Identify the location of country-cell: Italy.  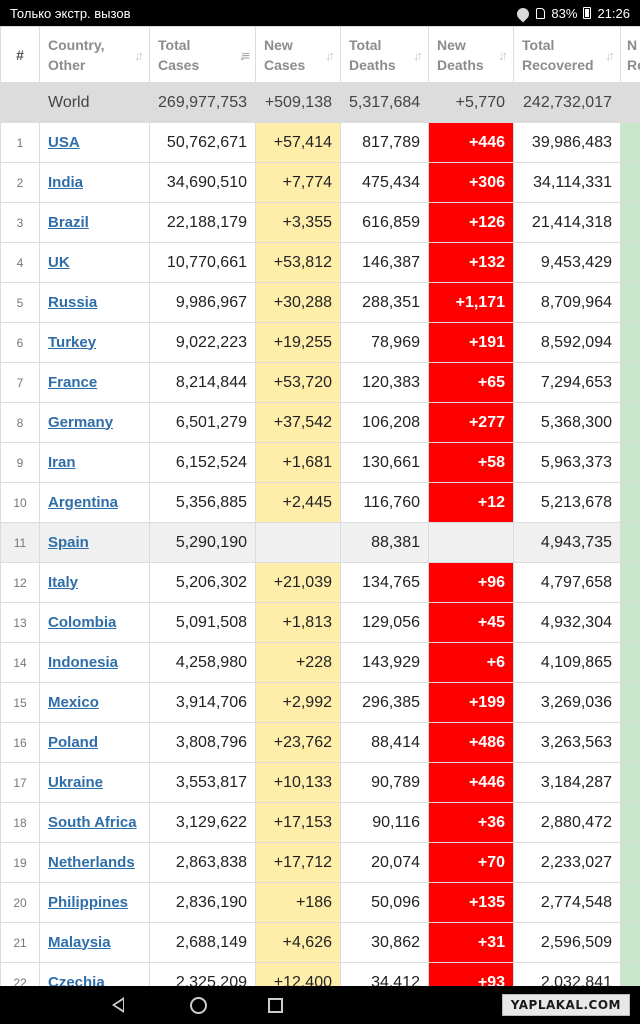
(94, 582).